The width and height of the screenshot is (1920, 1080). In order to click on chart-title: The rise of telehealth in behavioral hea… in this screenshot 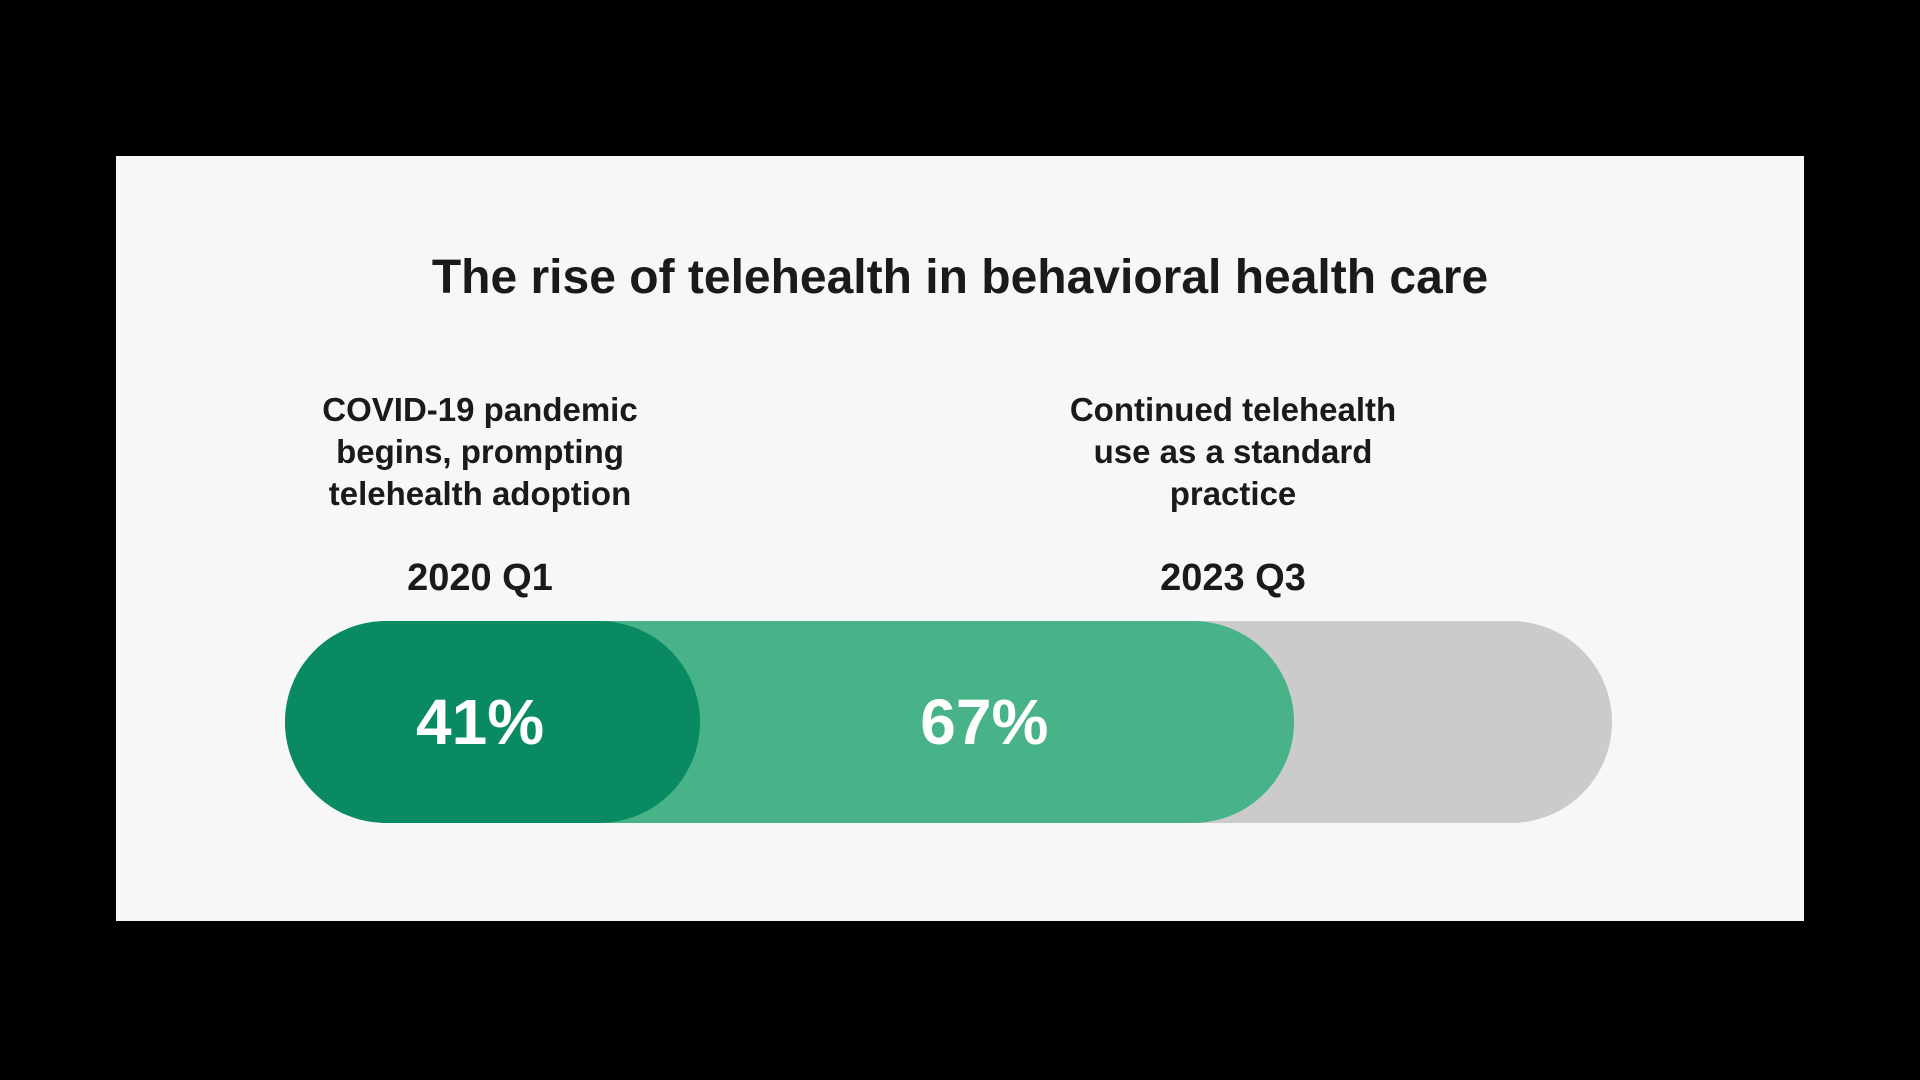, I will do `click(960, 277)`.